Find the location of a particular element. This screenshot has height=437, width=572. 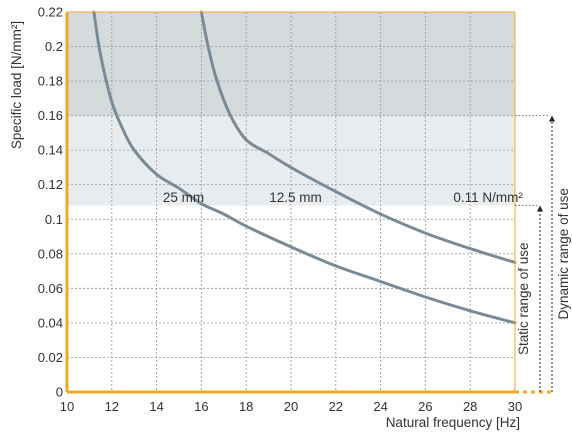

x-tick-label: 20 is located at coordinates (291, 406).